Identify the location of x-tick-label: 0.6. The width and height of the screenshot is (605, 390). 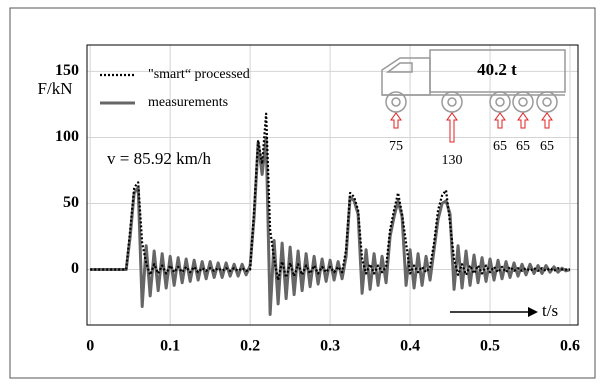
(570, 346).